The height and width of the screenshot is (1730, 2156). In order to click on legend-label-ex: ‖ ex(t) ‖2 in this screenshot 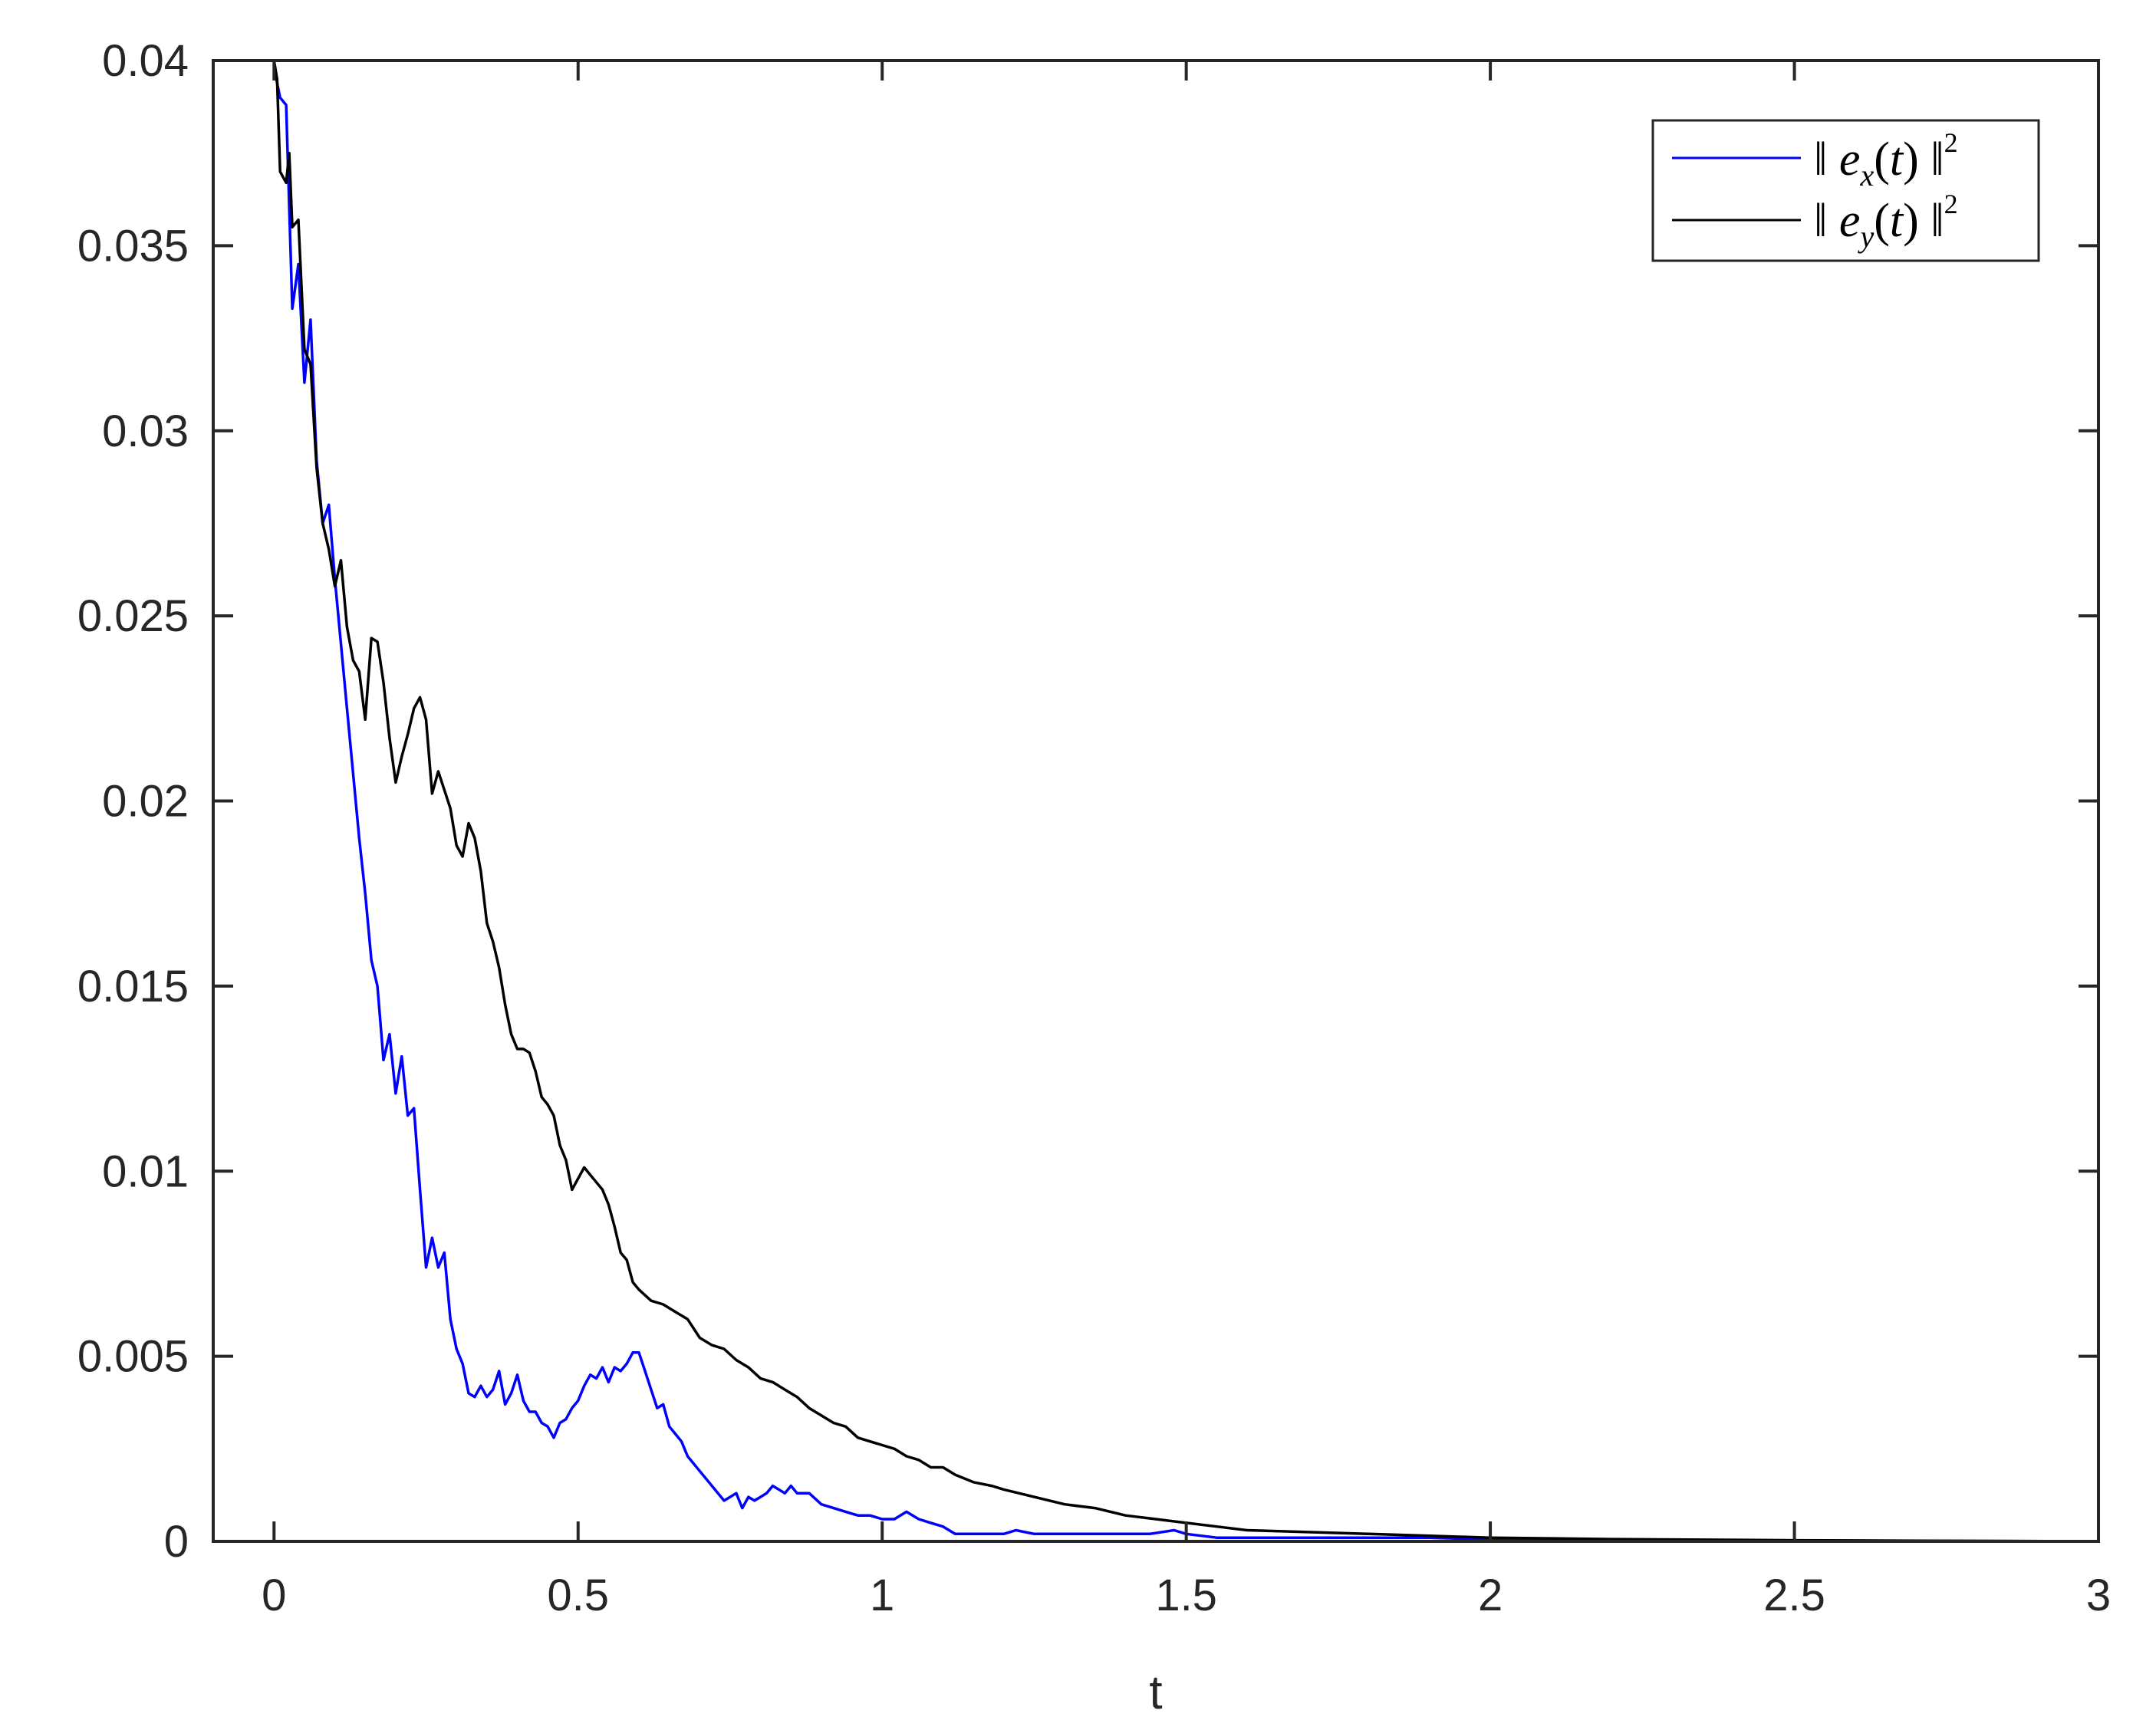, I will do `click(1886, 159)`.